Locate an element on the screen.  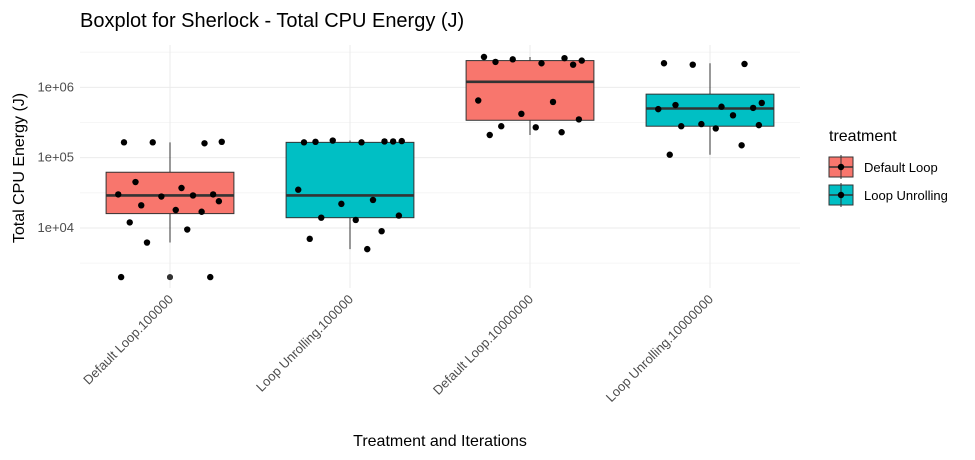
y-tick-label: 1e+06 is located at coordinates (55, 86).